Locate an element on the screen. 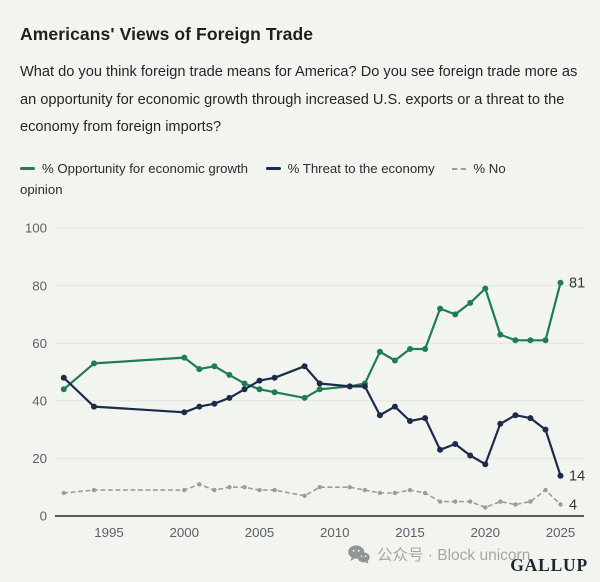  x-axis-label-2025: 2025 is located at coordinates (561, 532).